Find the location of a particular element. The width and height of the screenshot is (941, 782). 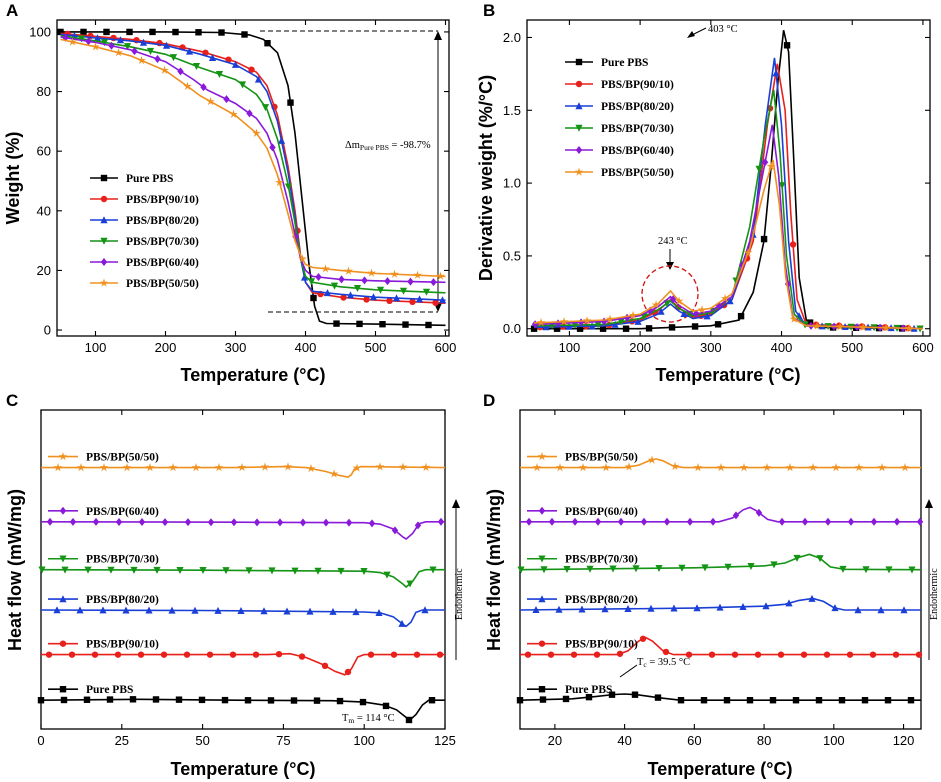

panel-c-legend-item-pbs-bp-60-40: PBS/BP(60/40) is located at coordinates (103, 512).